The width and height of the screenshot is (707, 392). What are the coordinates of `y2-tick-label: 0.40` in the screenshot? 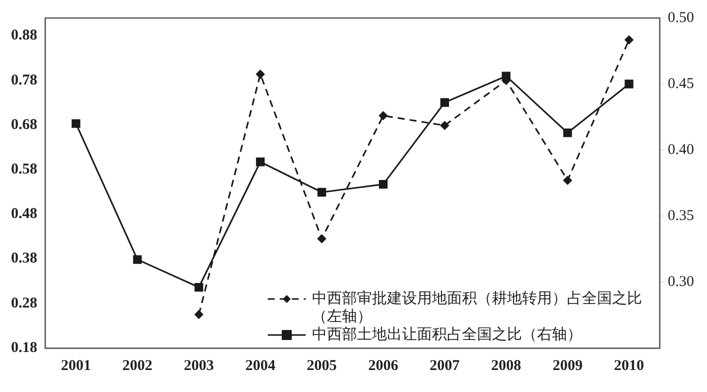 It's located at (681, 150).